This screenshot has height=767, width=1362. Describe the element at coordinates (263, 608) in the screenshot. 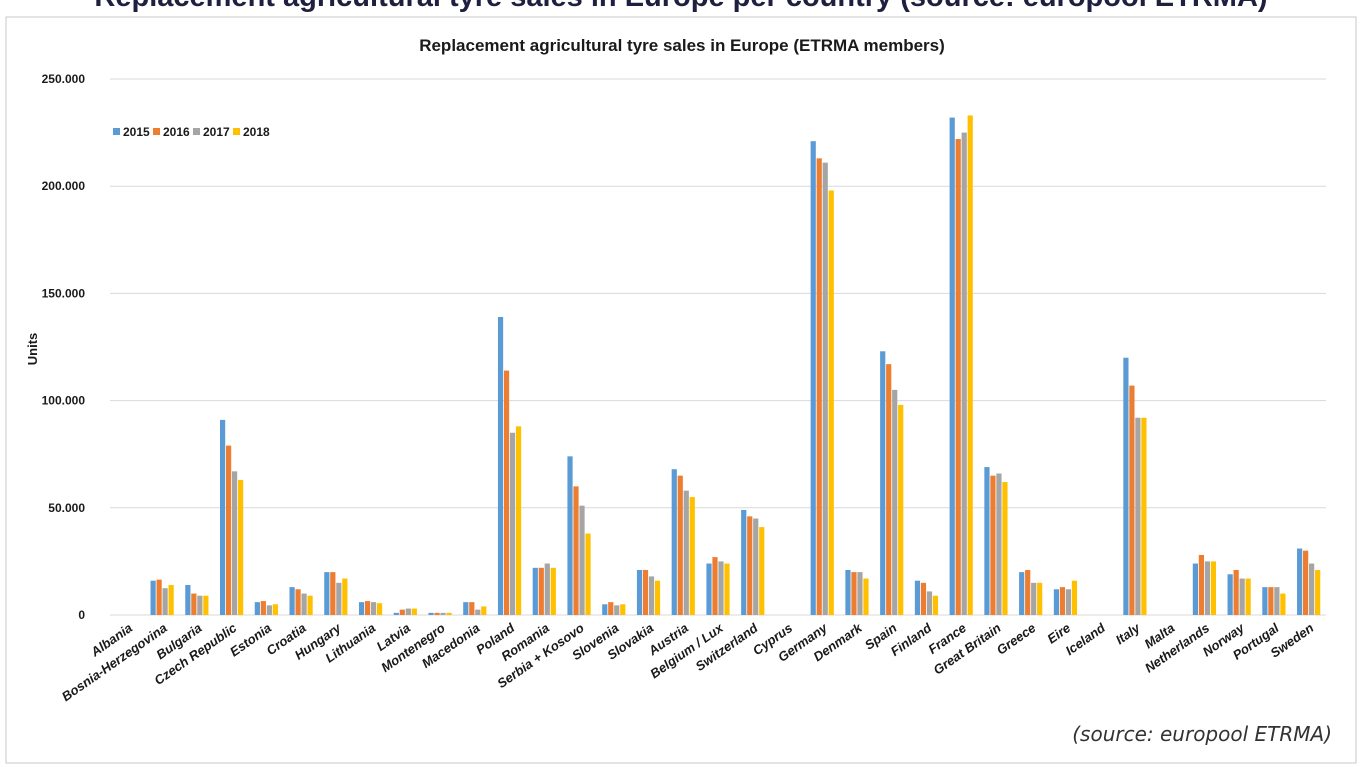

I see `bar-2016-estonia` at that location.